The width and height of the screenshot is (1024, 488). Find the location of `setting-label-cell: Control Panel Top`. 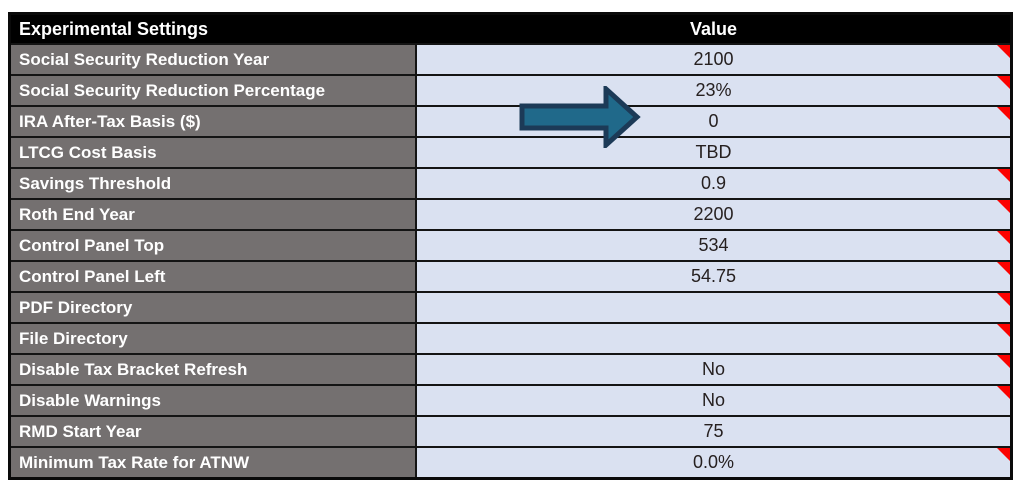

setting-label-cell: Control Panel Top is located at coordinates (214, 245).